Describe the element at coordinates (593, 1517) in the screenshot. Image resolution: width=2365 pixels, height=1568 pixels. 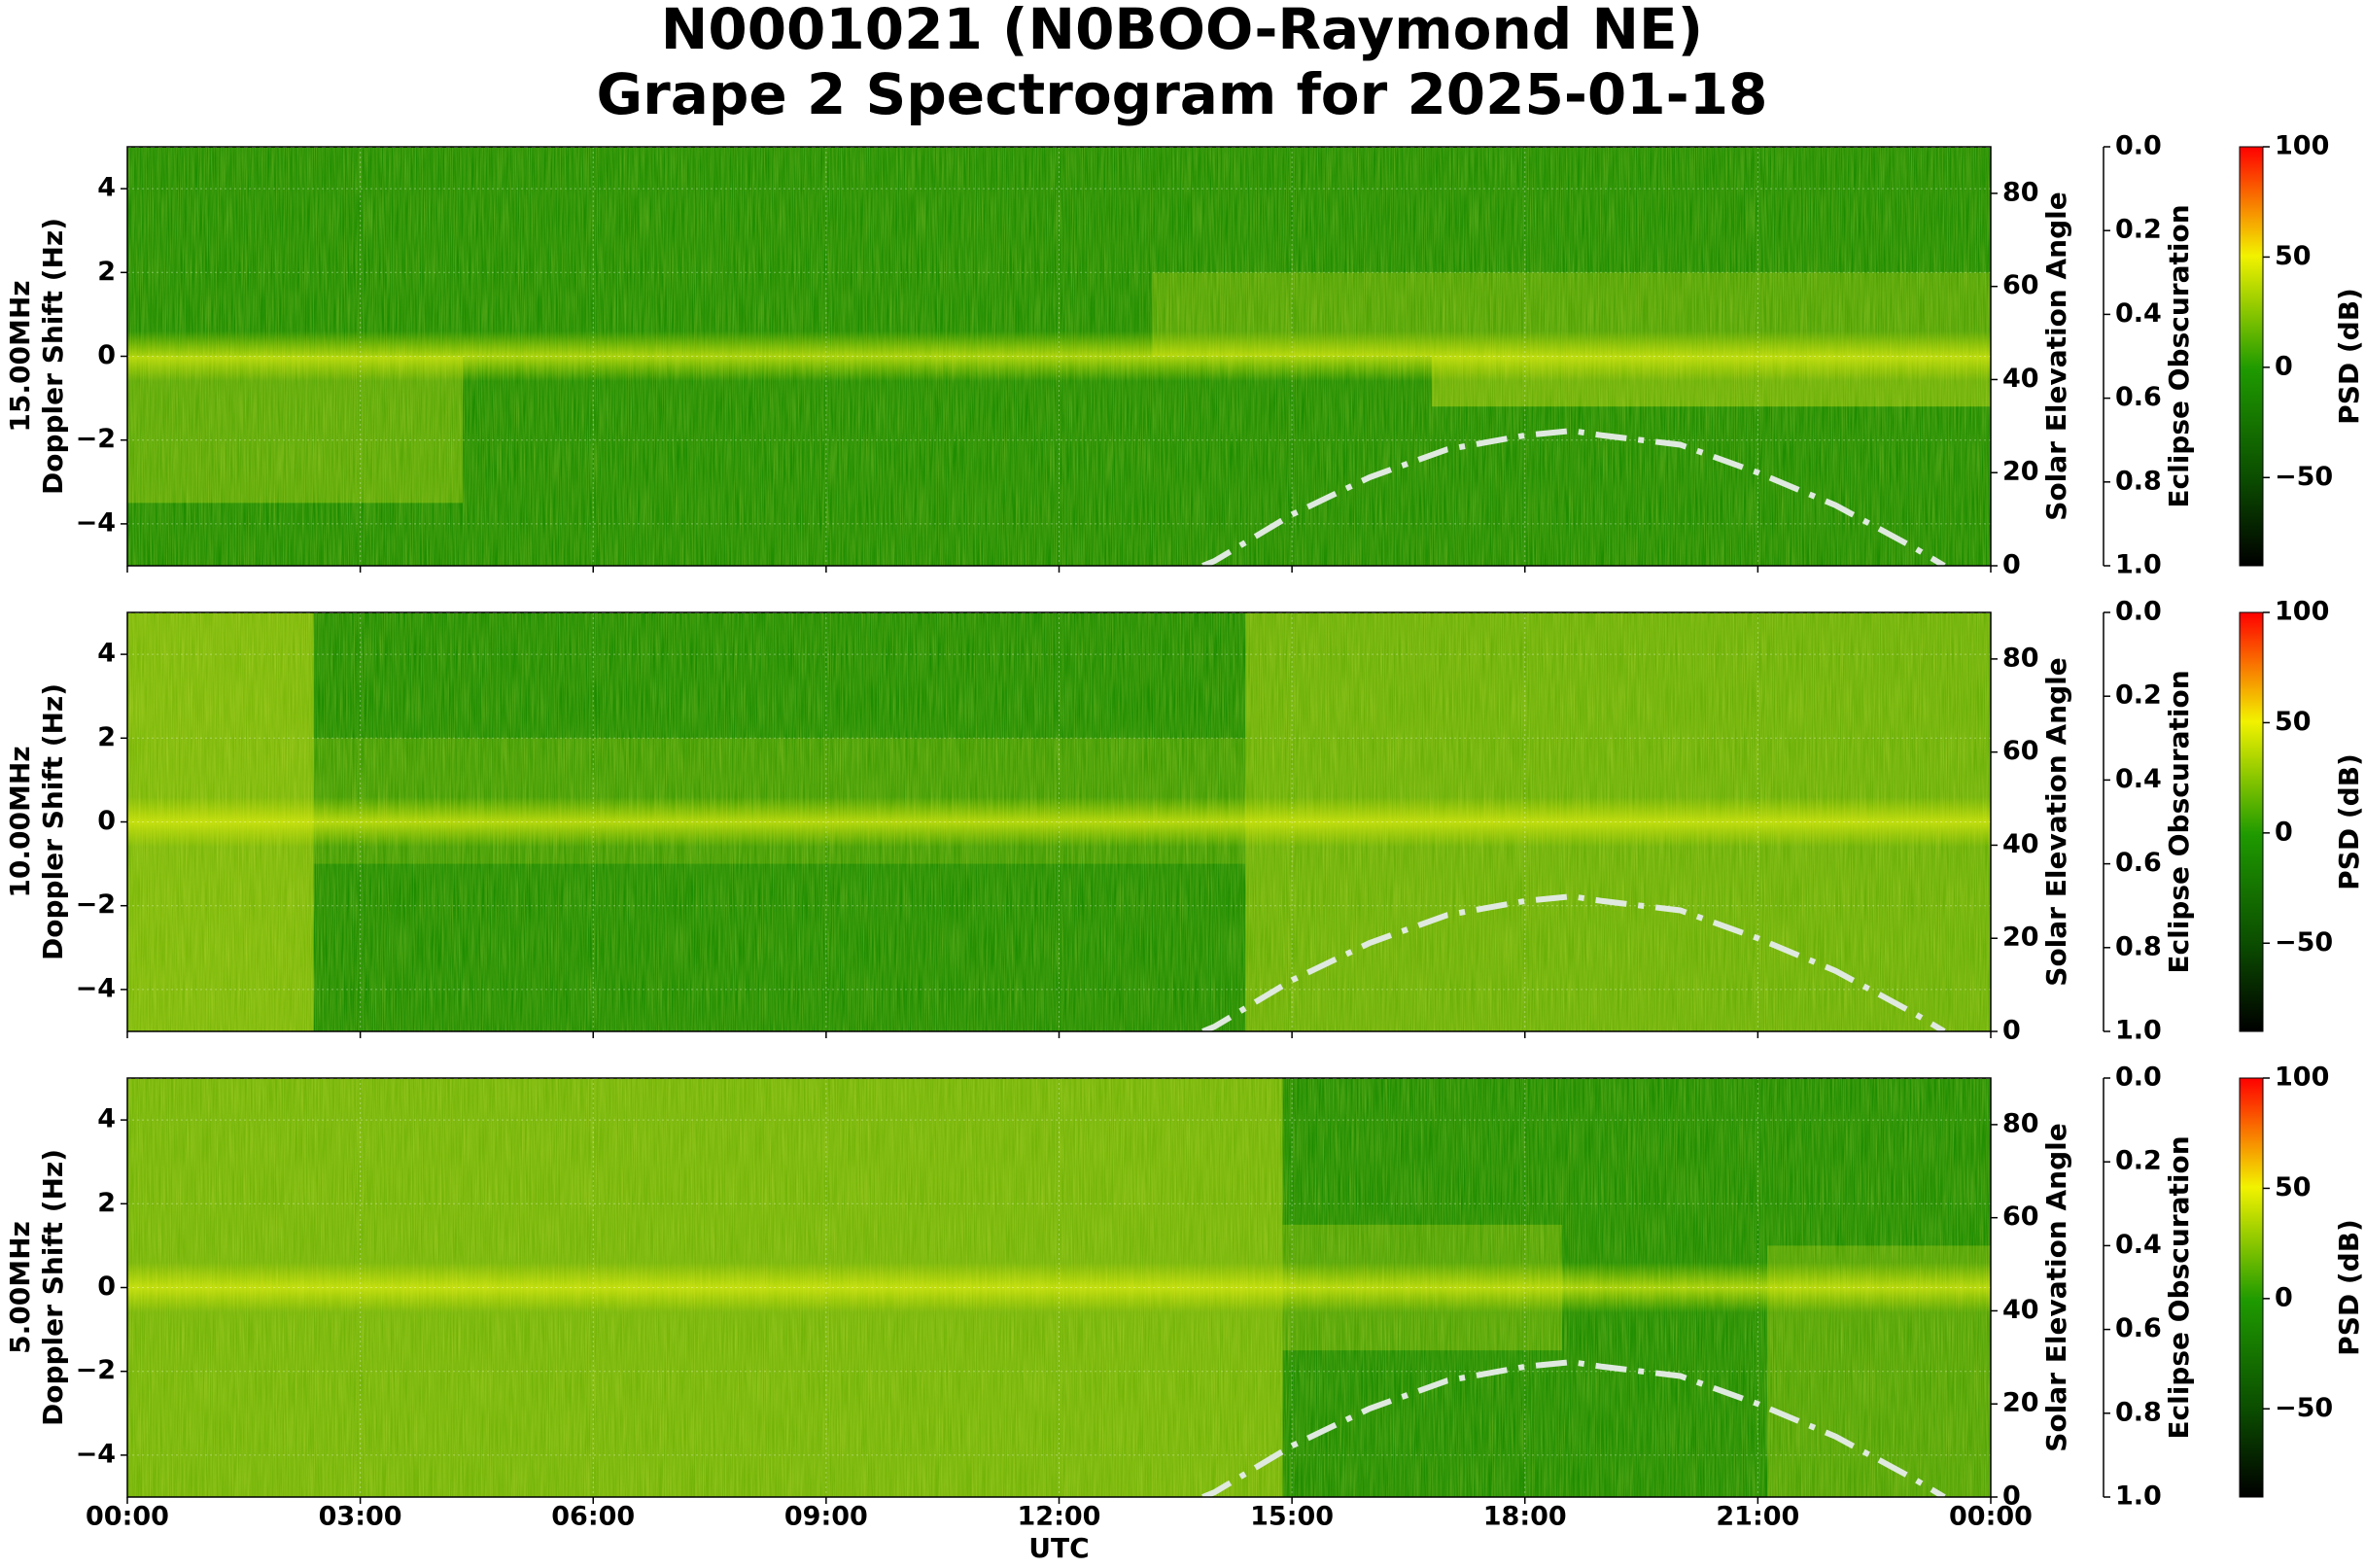
I see `x-tick-label: 06:00` at that location.